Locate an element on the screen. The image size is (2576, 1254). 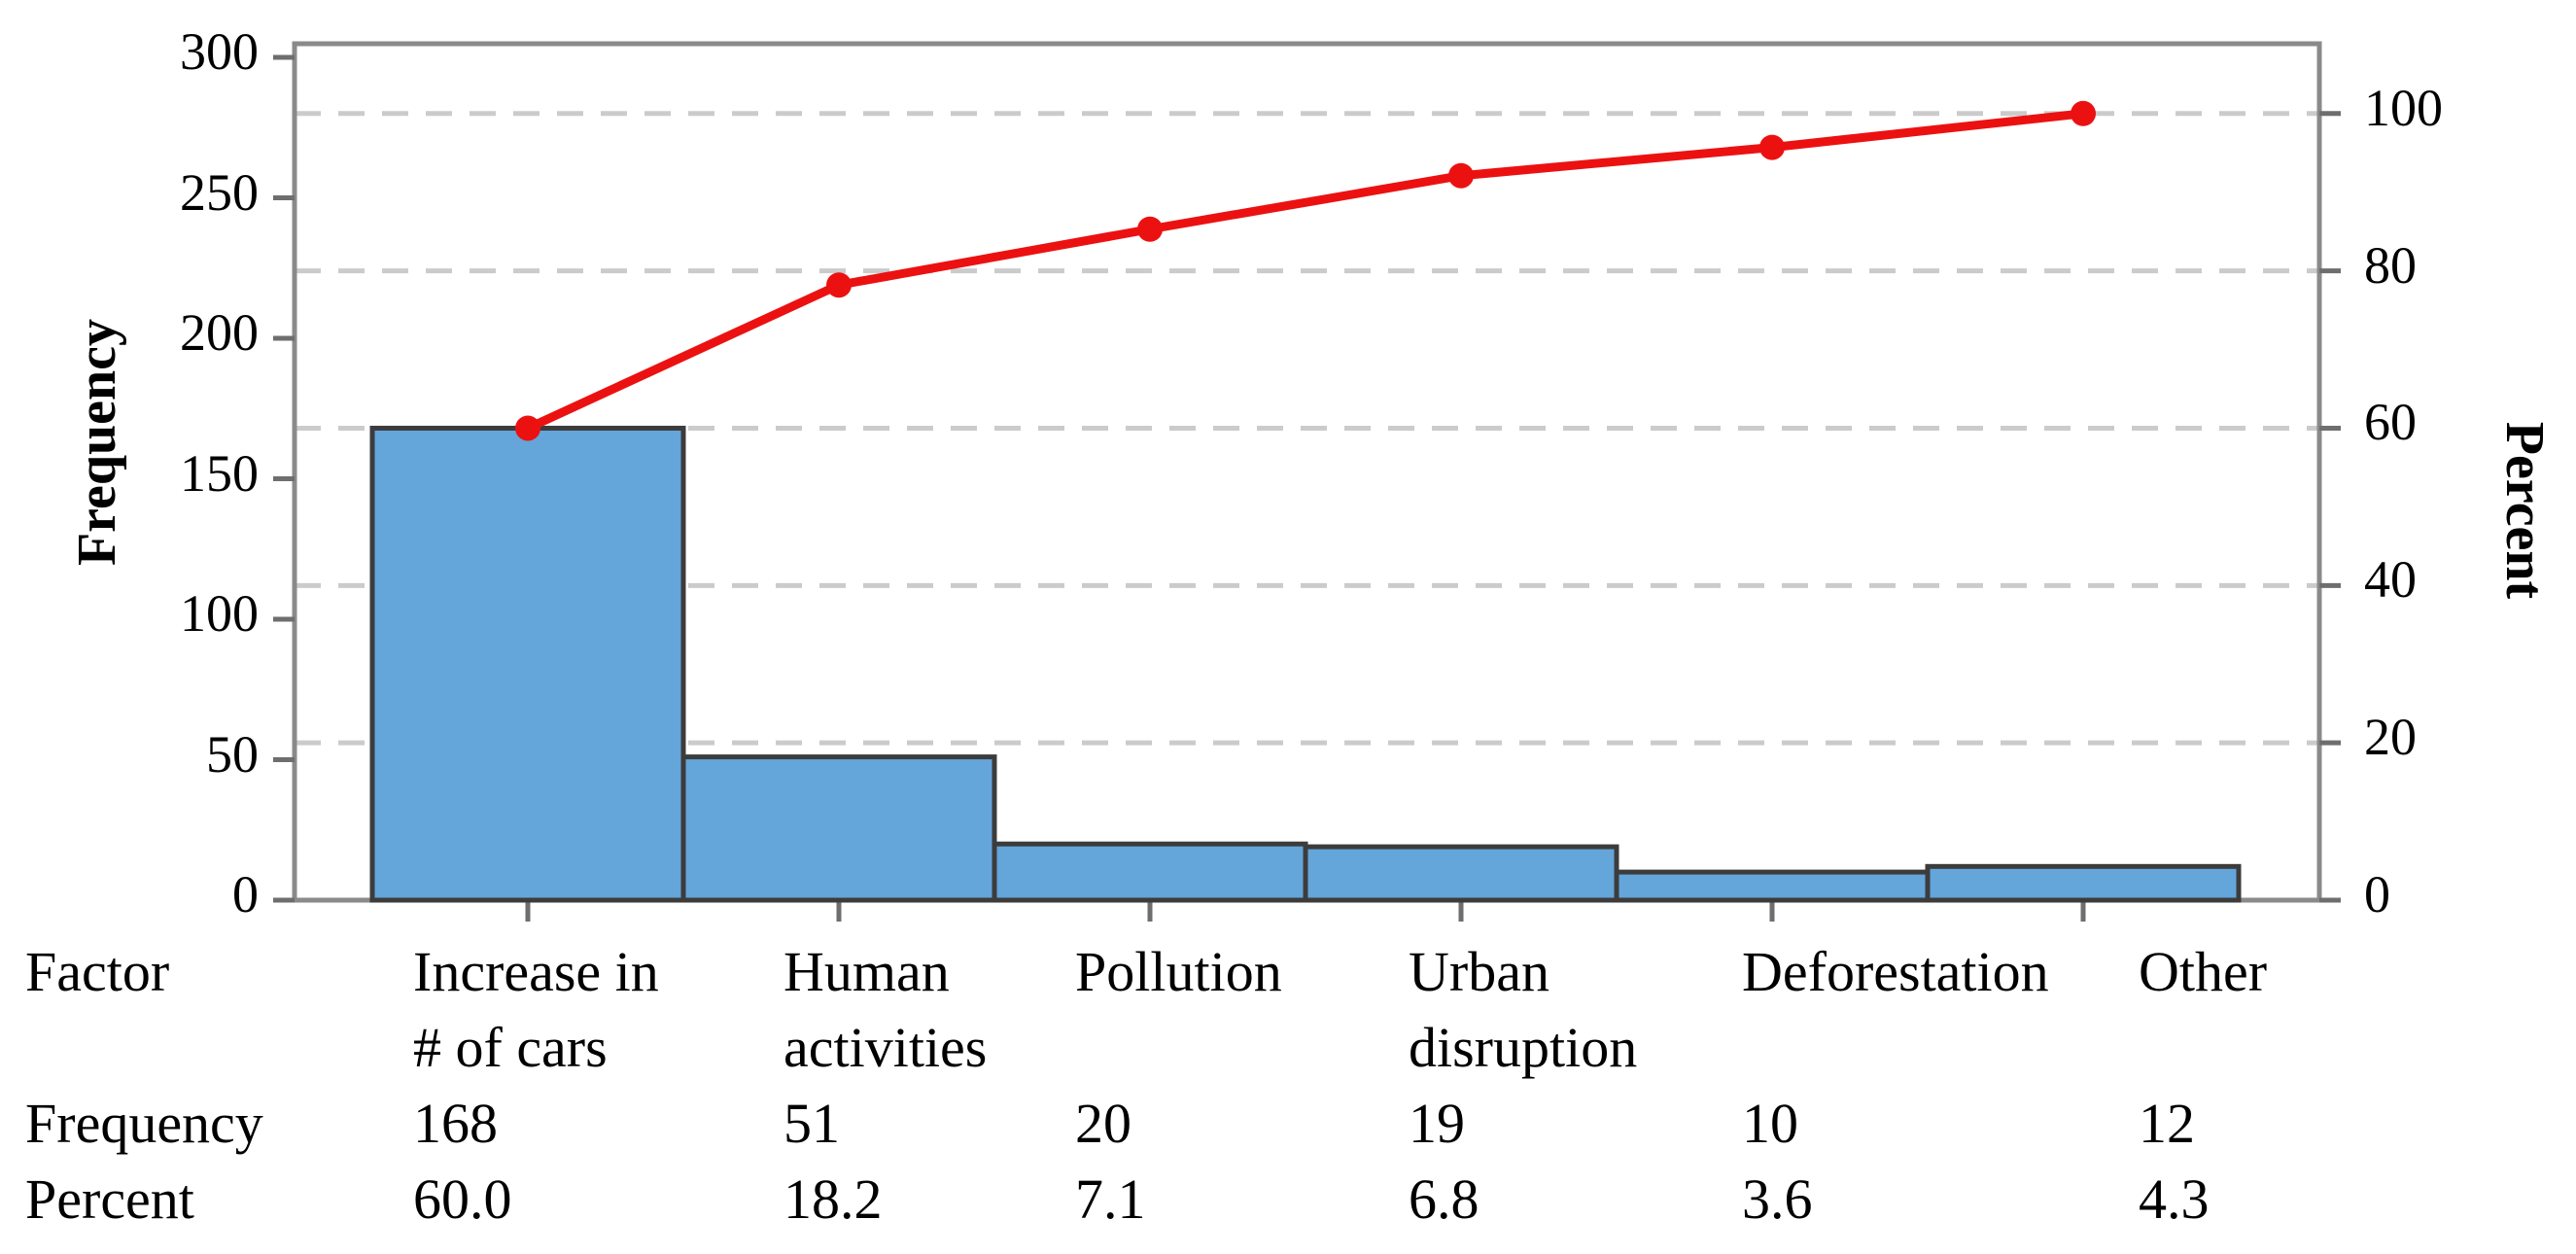
table-row-label-percent: Percent is located at coordinates (109, 1199).